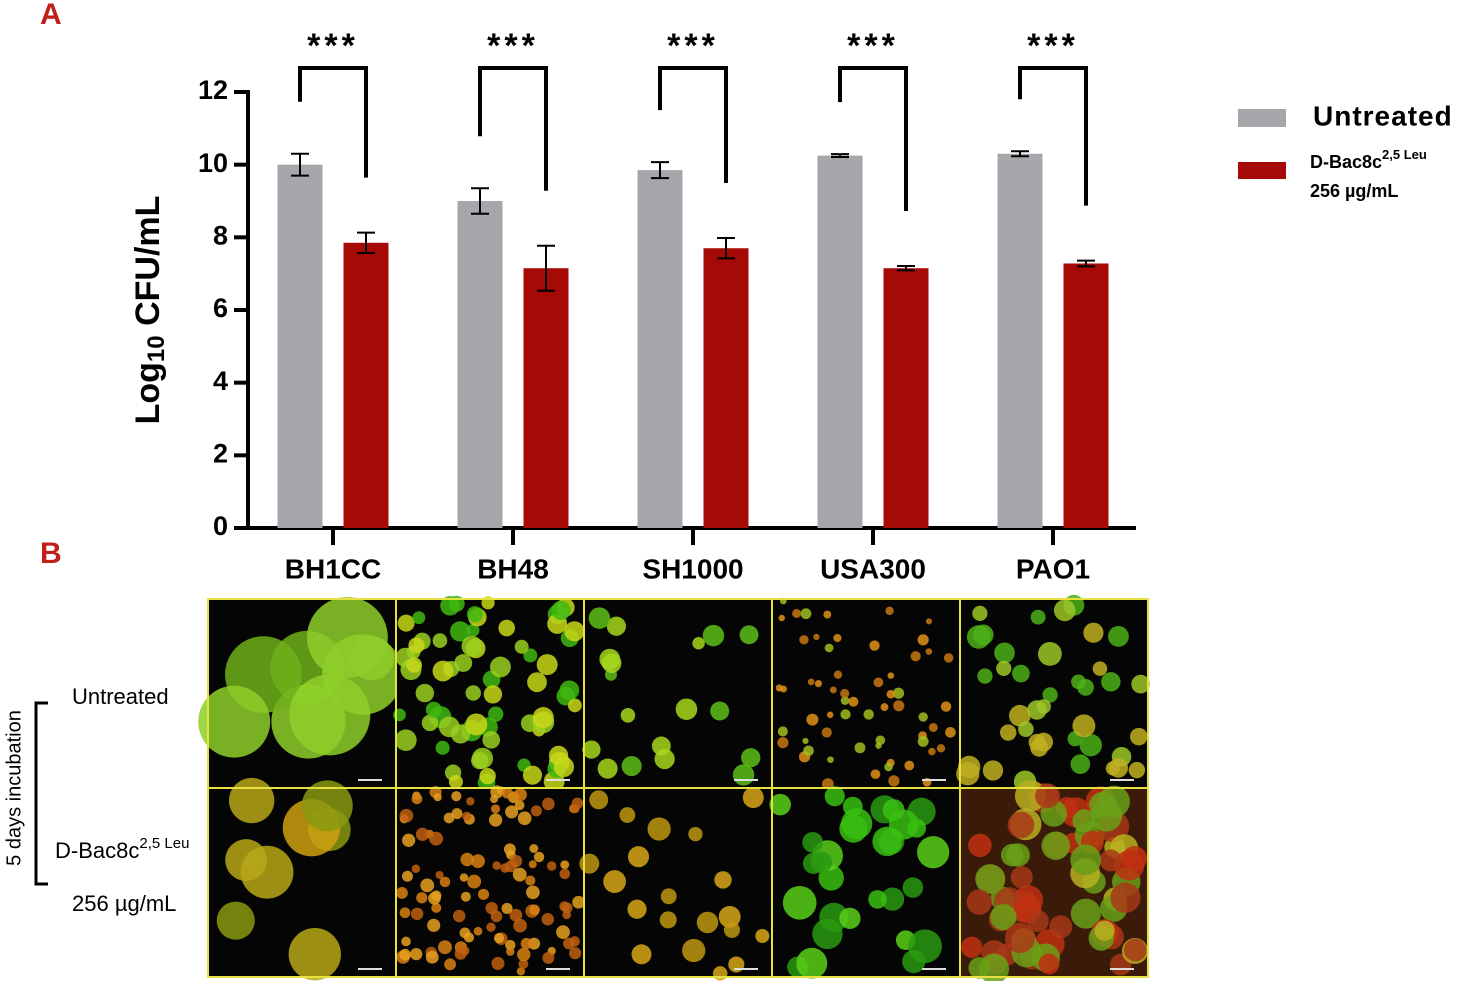 Image resolution: width=1476 pixels, height=981 pixels. I want to click on x-tick-label: SH1000, so click(692, 568).